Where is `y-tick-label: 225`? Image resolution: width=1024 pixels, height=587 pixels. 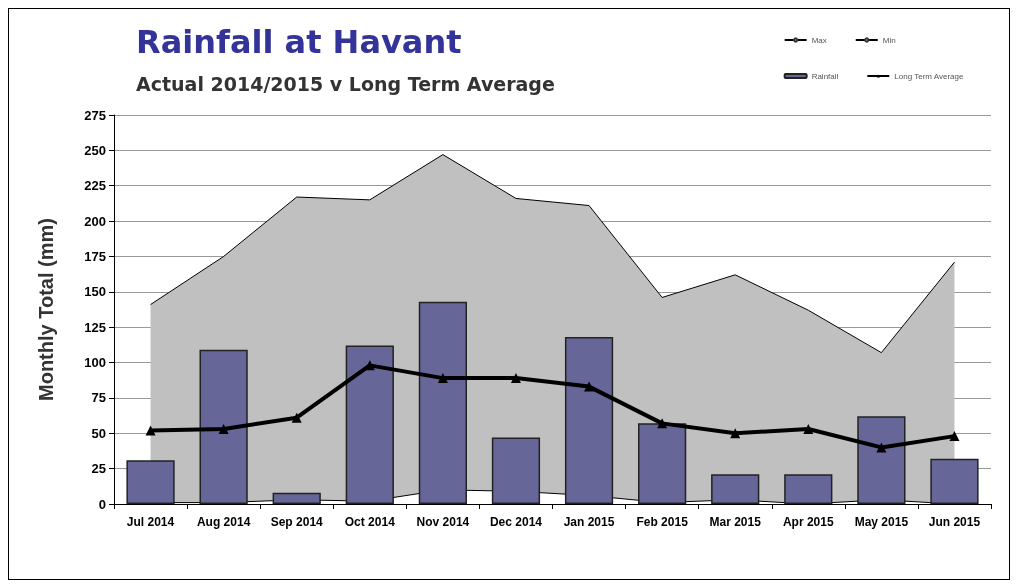 y-tick-label: 225 is located at coordinates (95, 186).